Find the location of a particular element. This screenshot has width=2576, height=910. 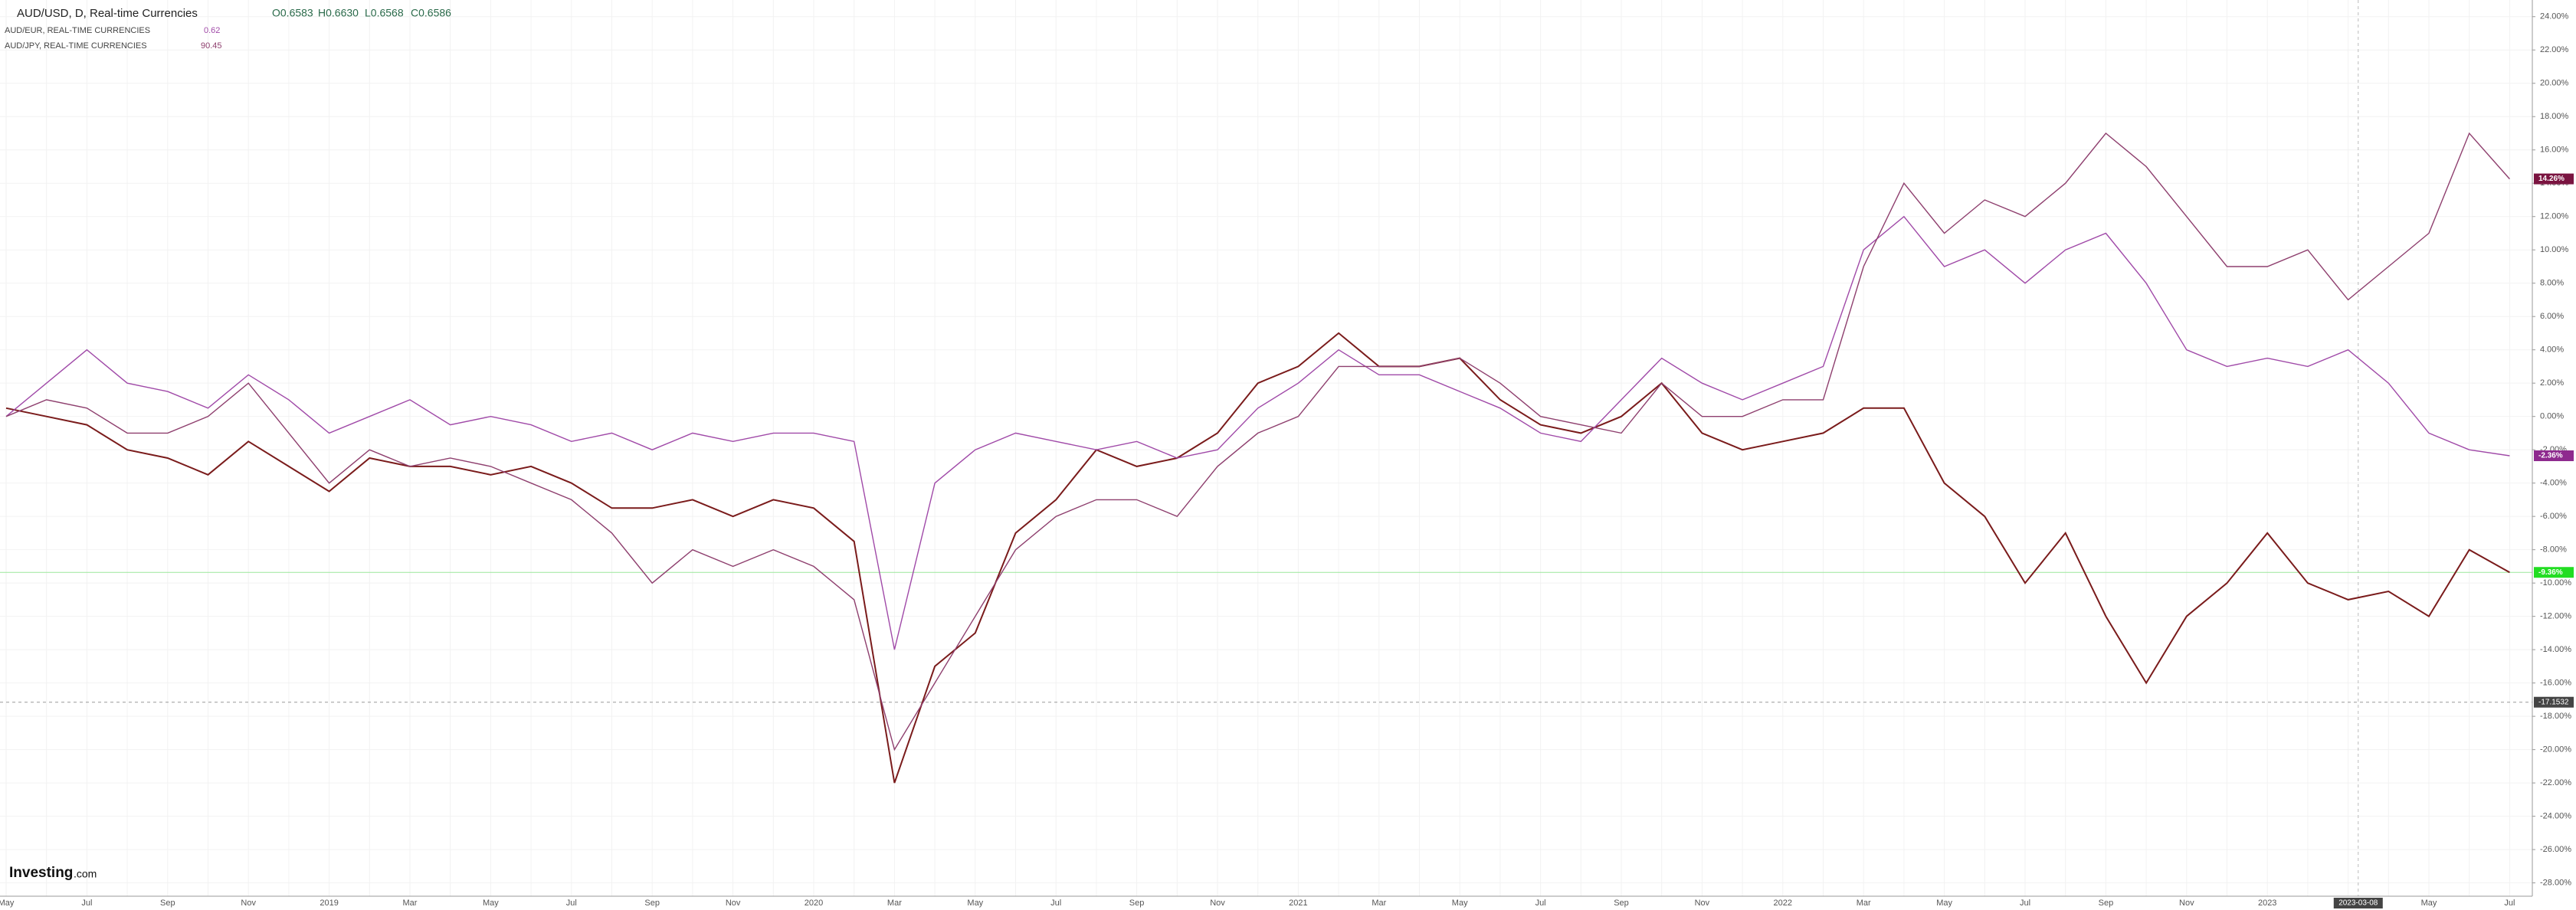

ohlc-open: O0.6583 is located at coordinates (293, 13).